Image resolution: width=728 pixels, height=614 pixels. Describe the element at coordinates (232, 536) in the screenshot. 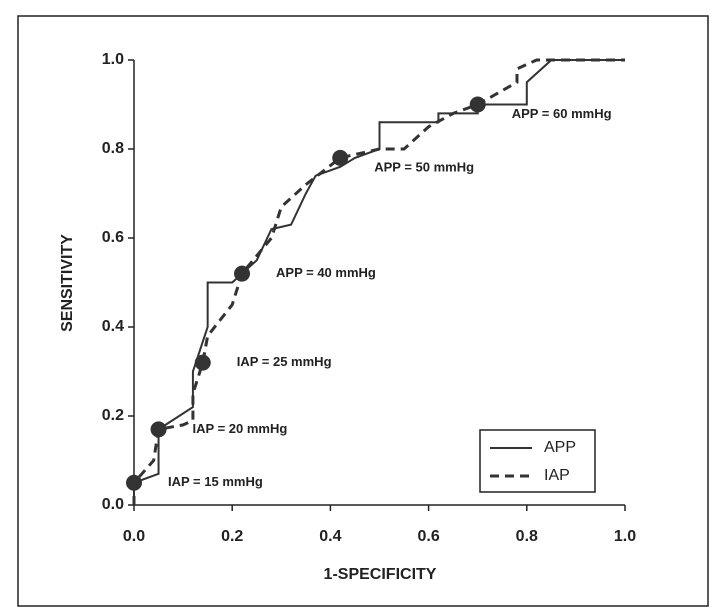

I see `x-tick-label: 0.2` at that location.